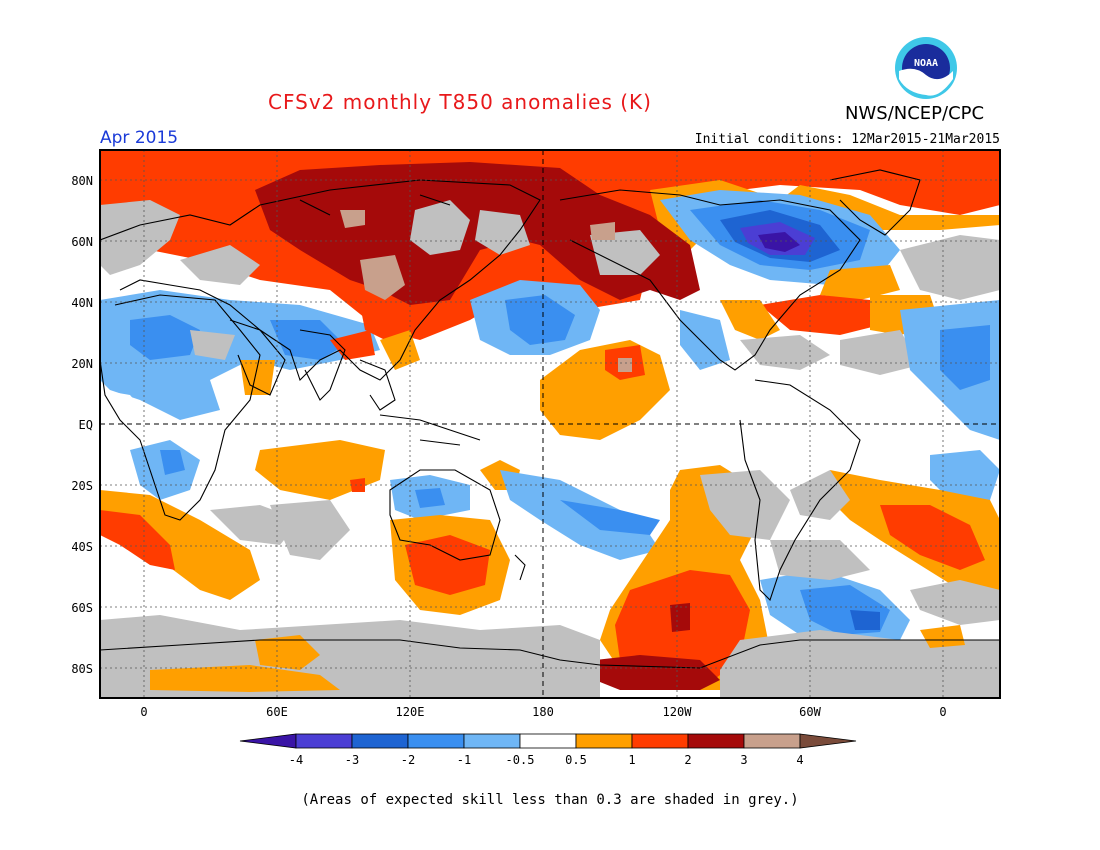 This screenshot has height=850, width=1100. What do you see at coordinates (268, 741) in the screenshot?
I see `colorbar-arrow-low` at bounding box center [268, 741].